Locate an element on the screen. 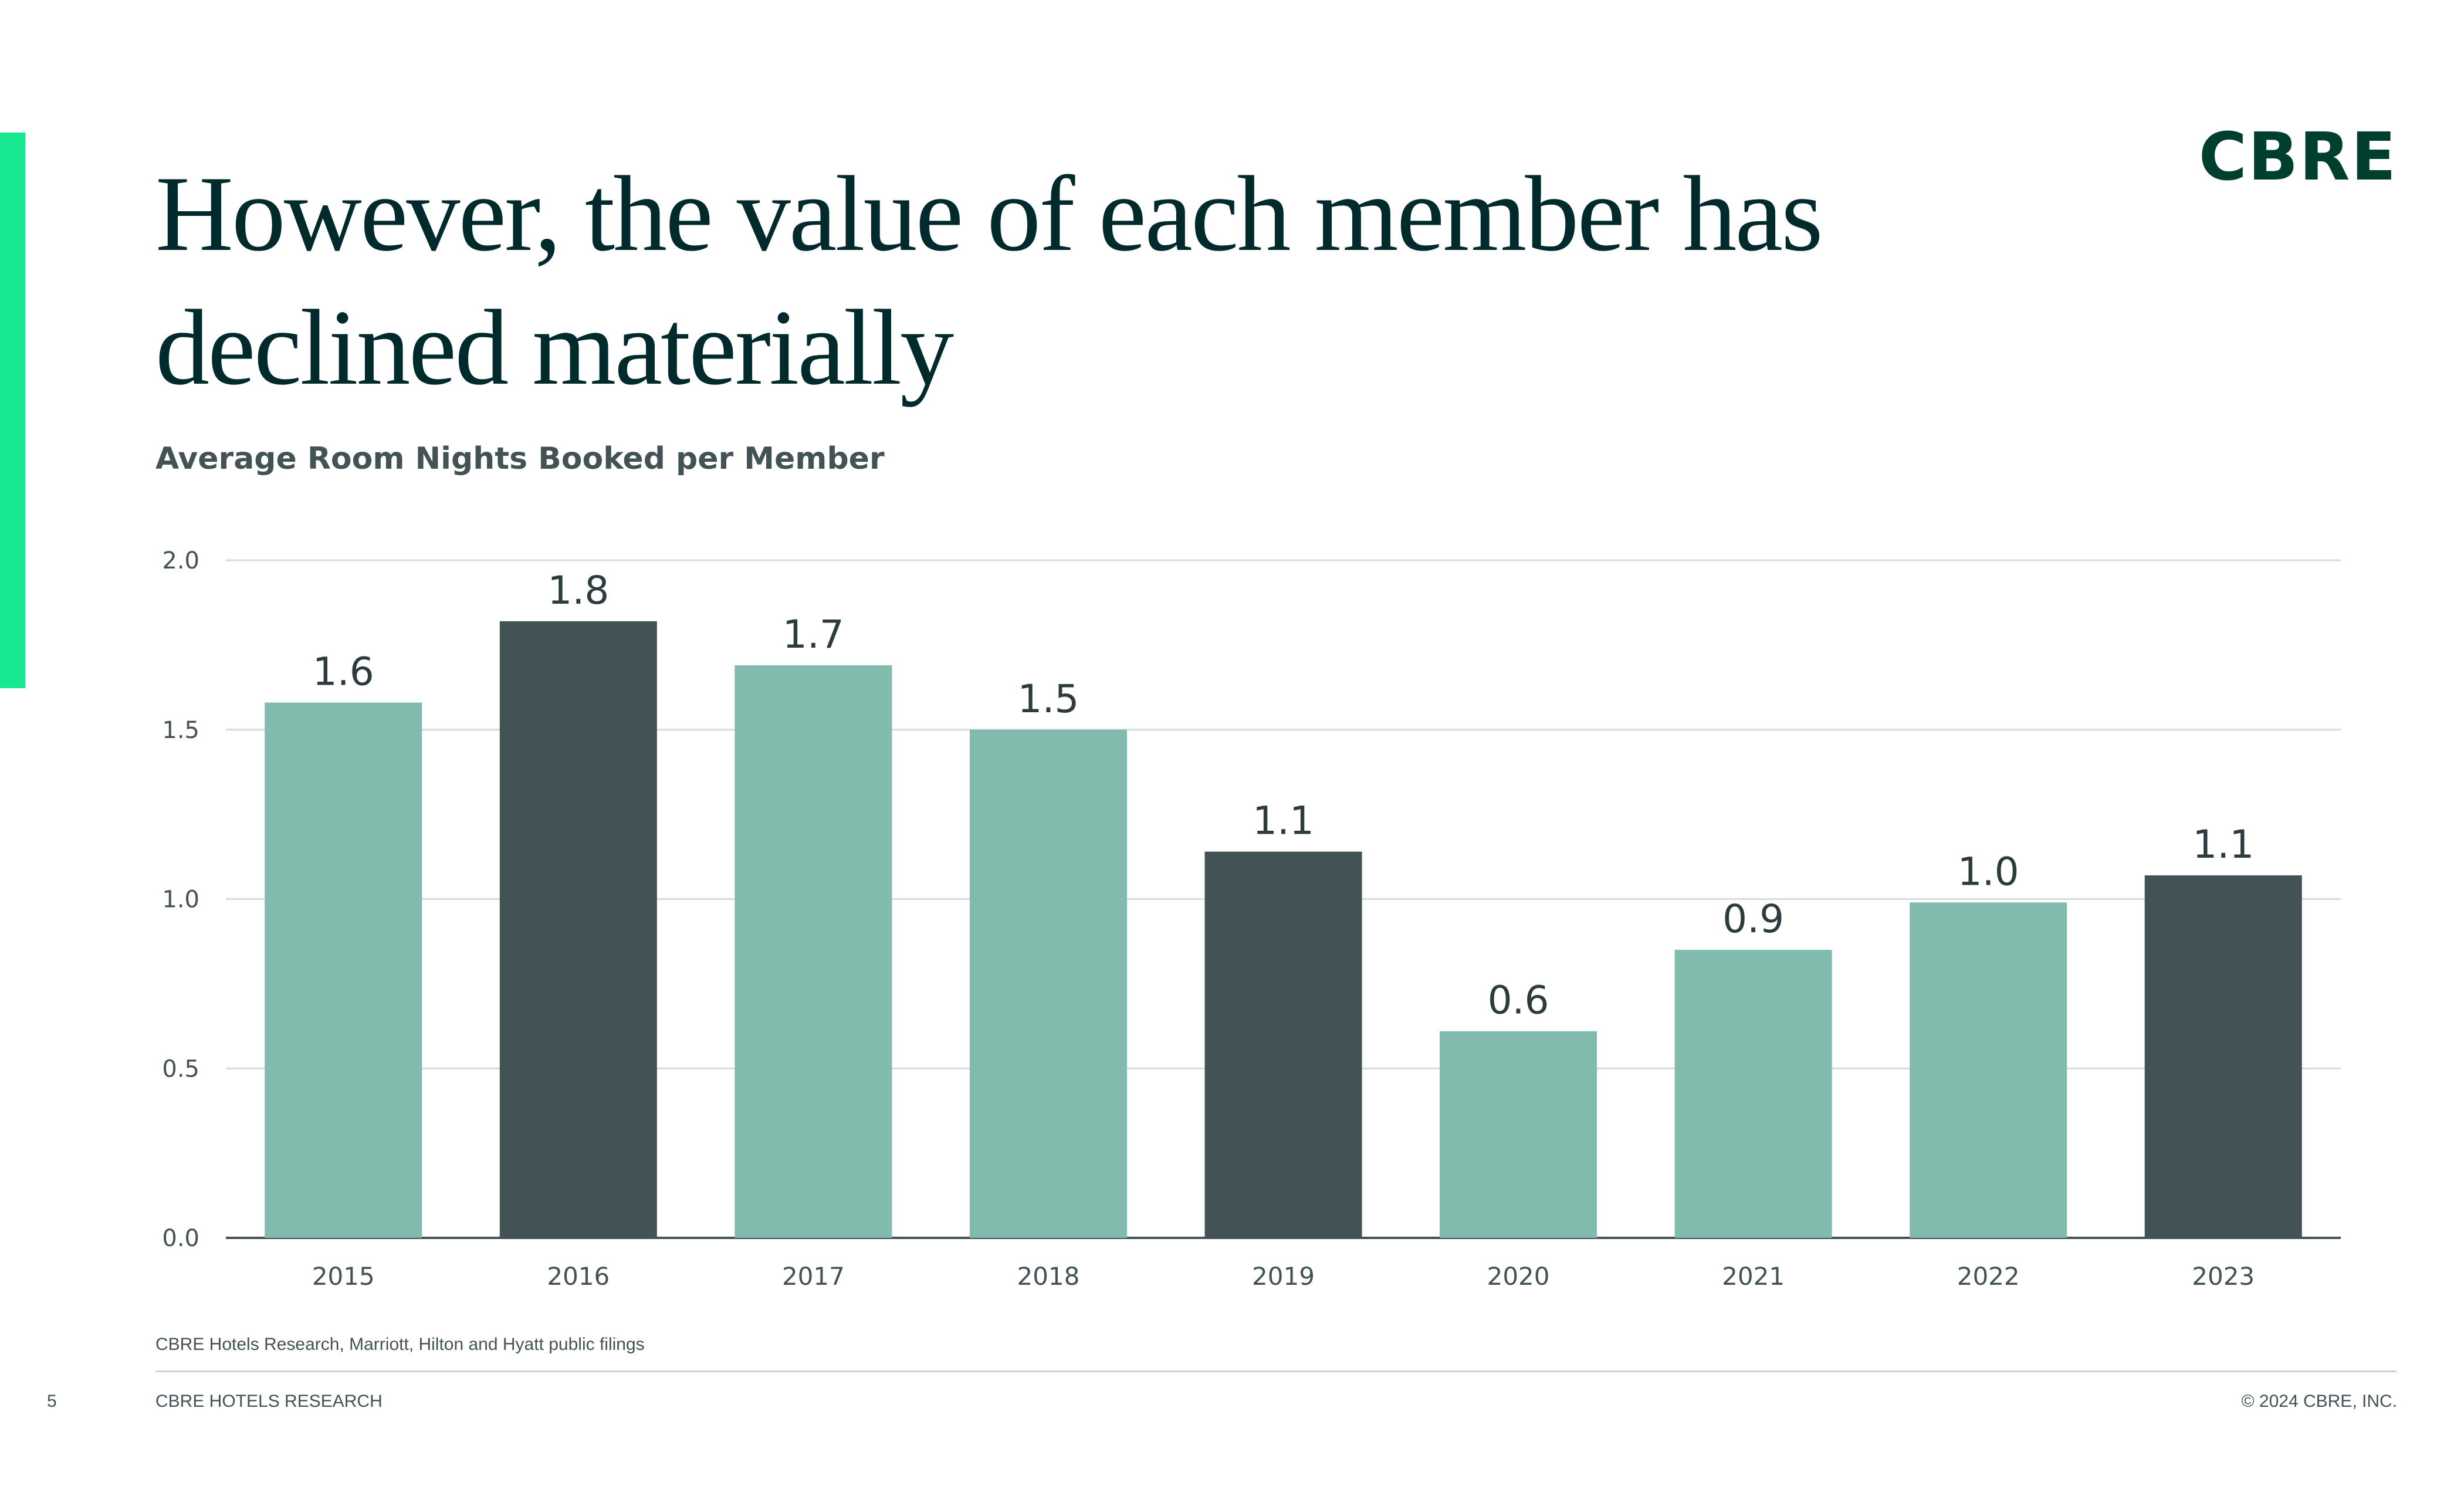 The image size is (2464, 1496). x-tick-label: 2021 is located at coordinates (1753, 1277).